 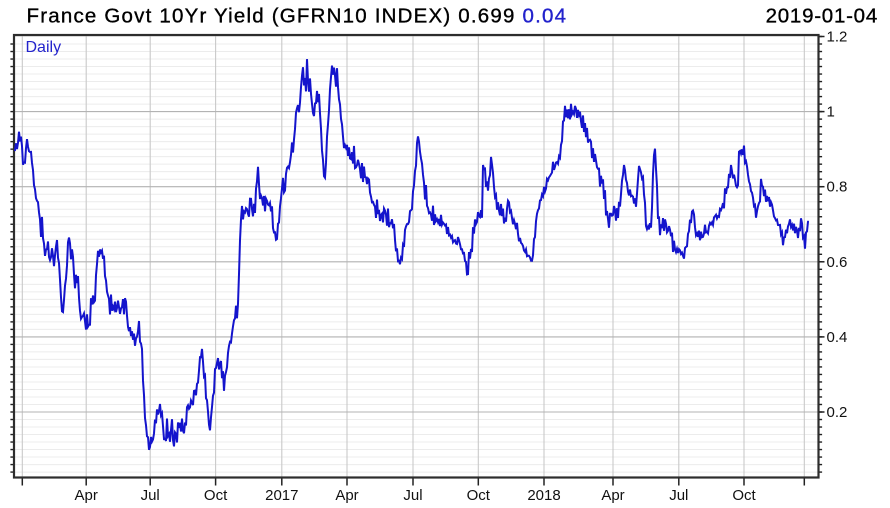 What do you see at coordinates (281, 495) in the screenshot?
I see `svg-text: 2017` at bounding box center [281, 495].